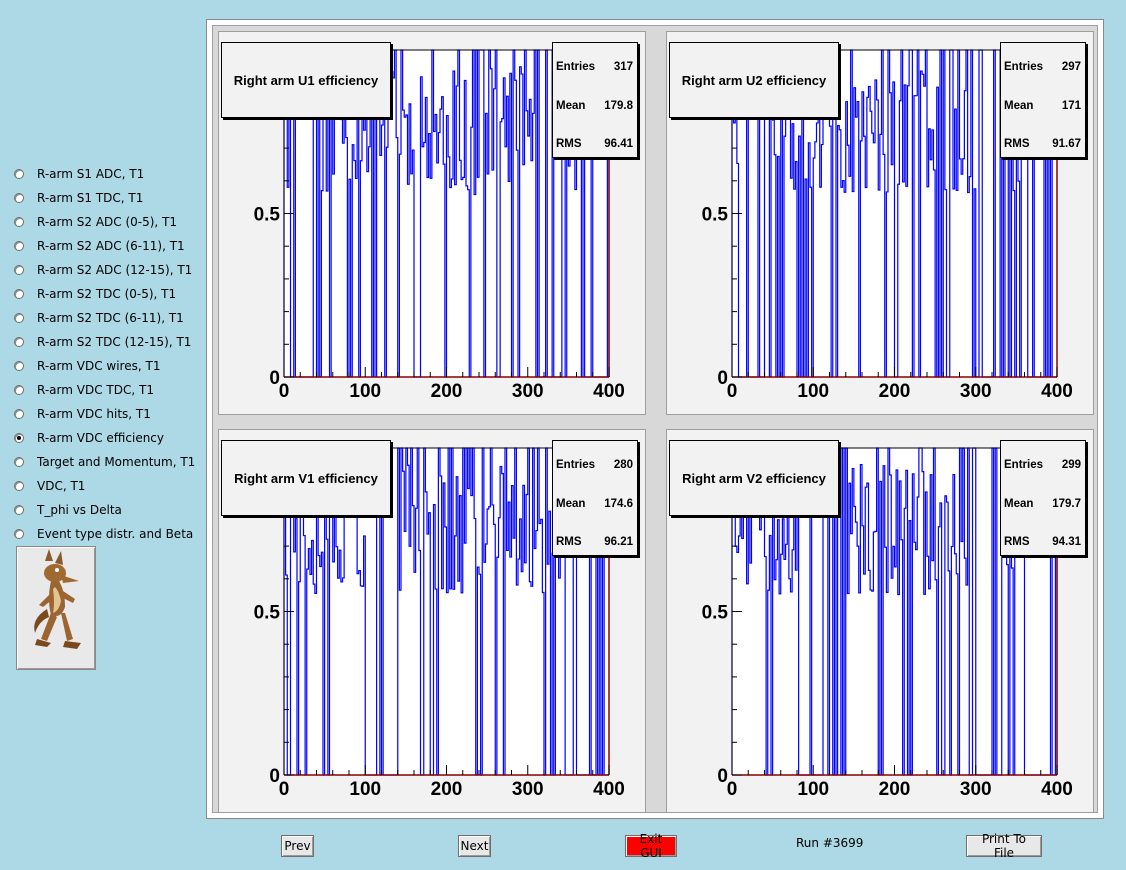 This screenshot has width=1126, height=870. I want to click on histogram-option-16: Event type distr. and Beta, so click(109, 534).